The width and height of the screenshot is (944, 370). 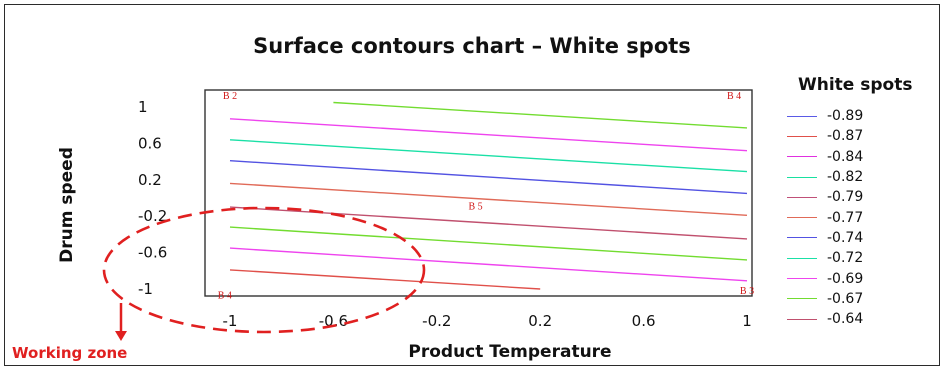 What do you see at coordinates (825, 136) in the screenshot?
I see `legend-item: -0.87` at bounding box center [825, 136].